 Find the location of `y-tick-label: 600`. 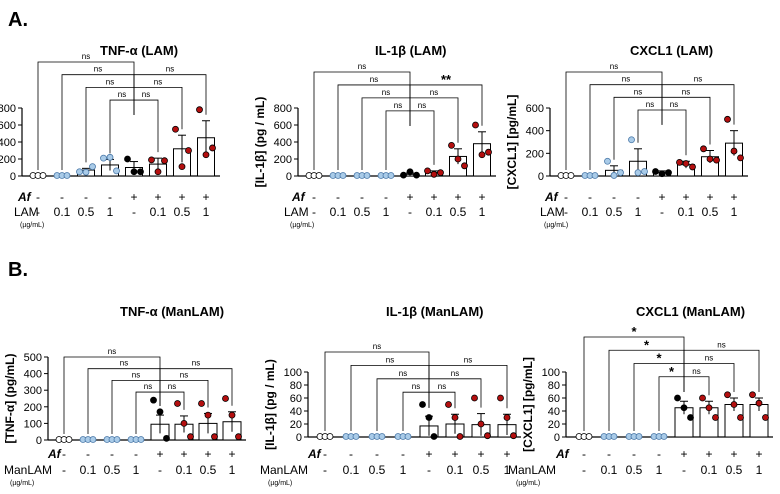

y-tick-label: 600 is located at coordinates (8, 126).